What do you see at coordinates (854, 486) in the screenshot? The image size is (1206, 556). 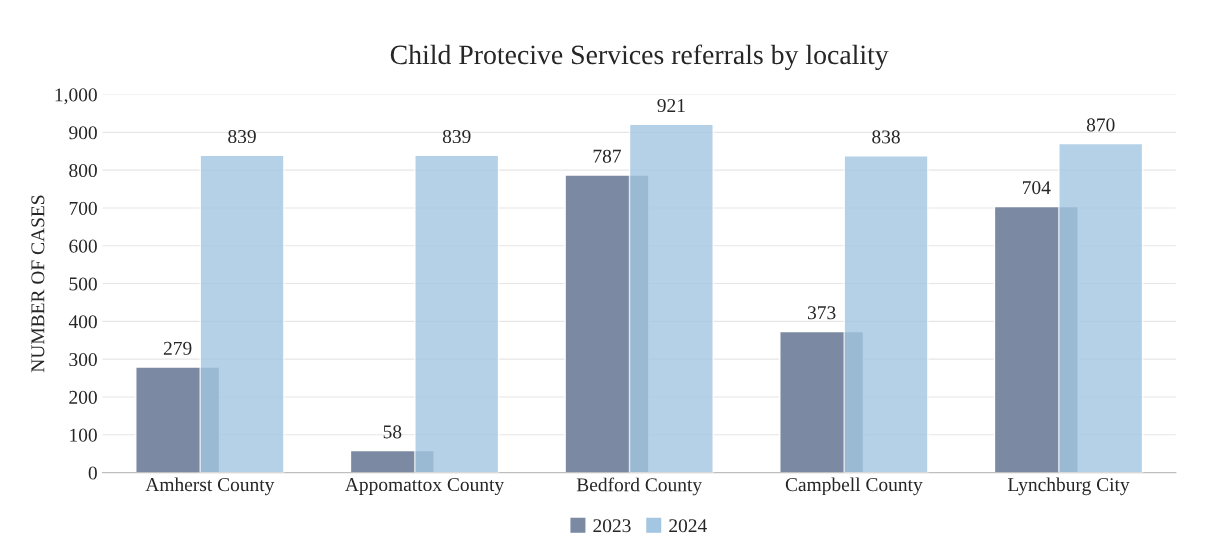 I see `x-tick-label: Campbell County` at bounding box center [854, 486].